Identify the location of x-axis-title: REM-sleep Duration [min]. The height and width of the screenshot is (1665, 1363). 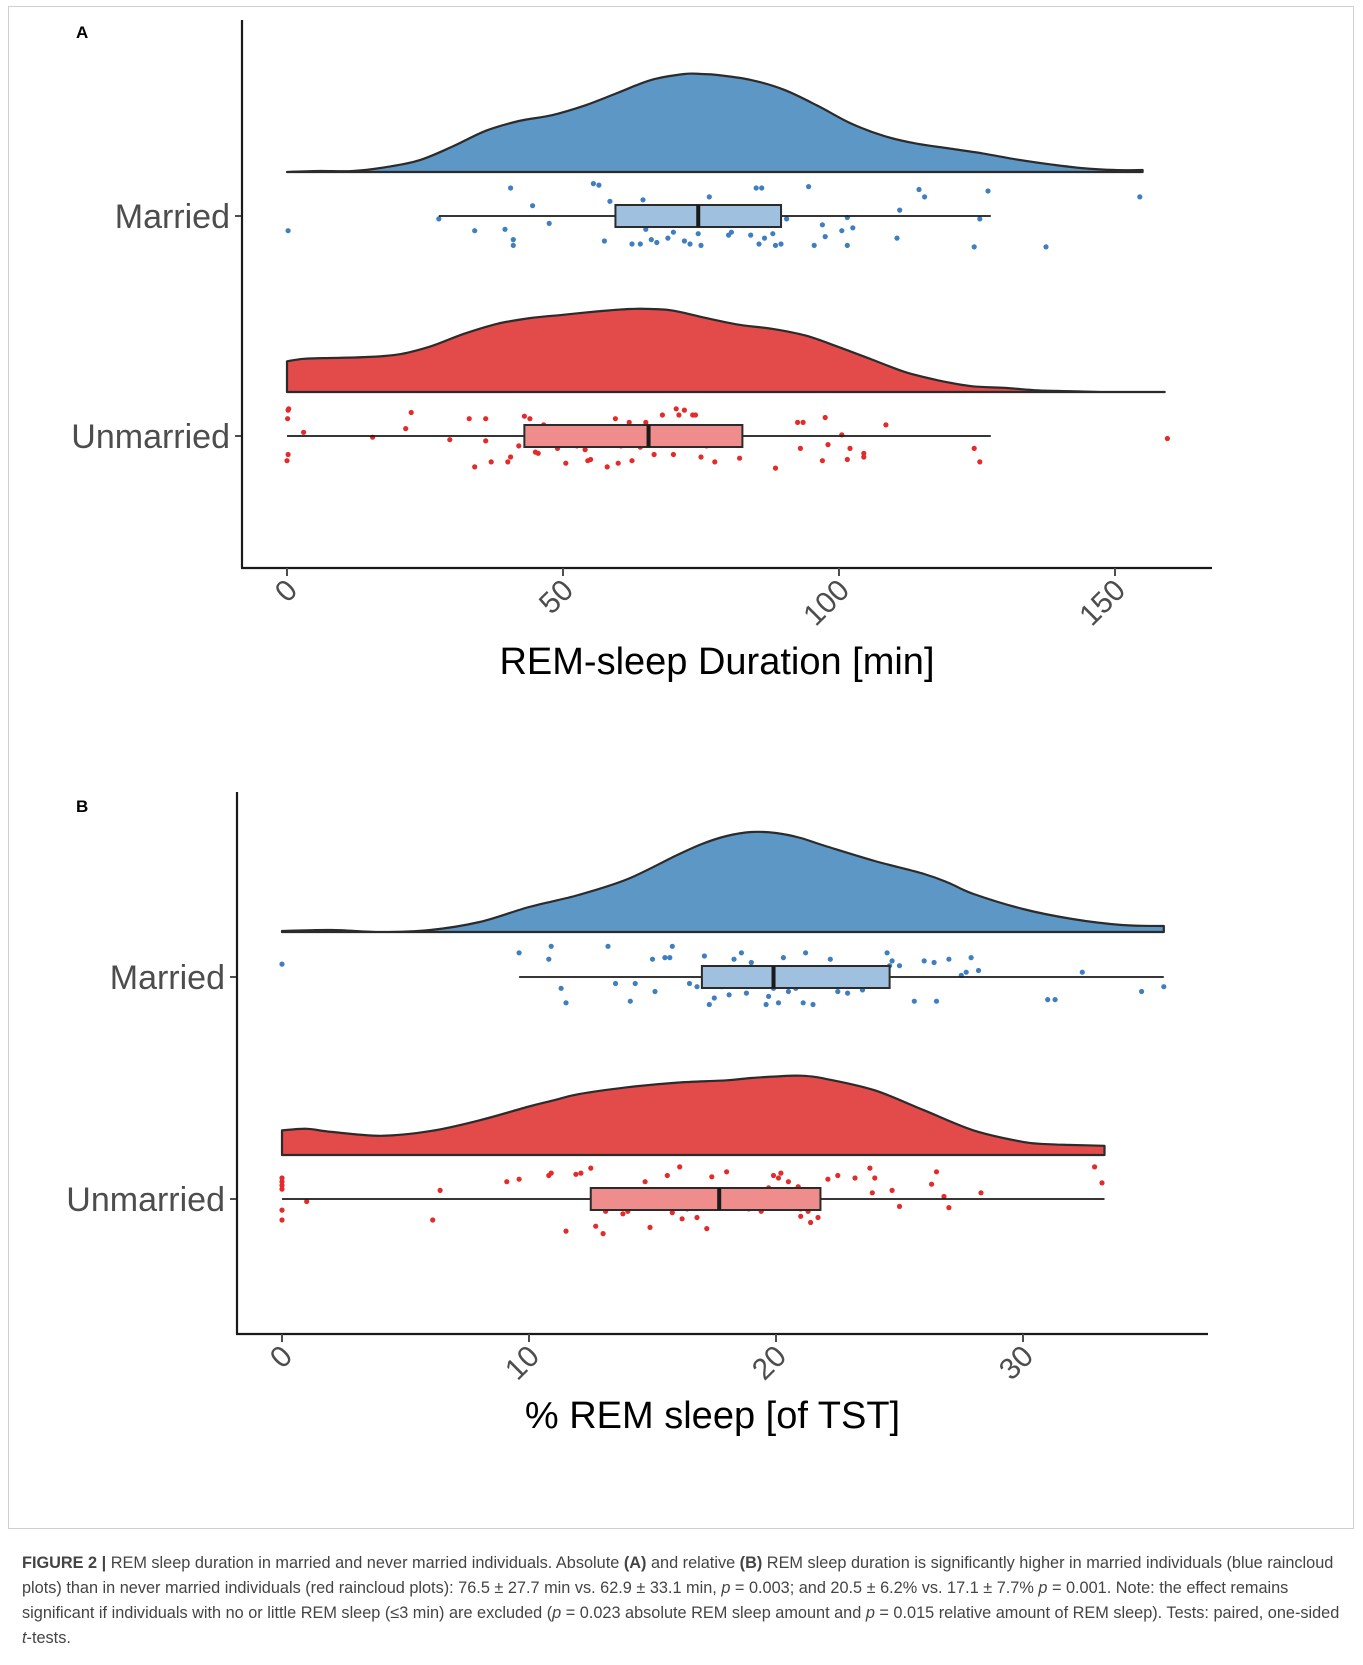
(716, 662).